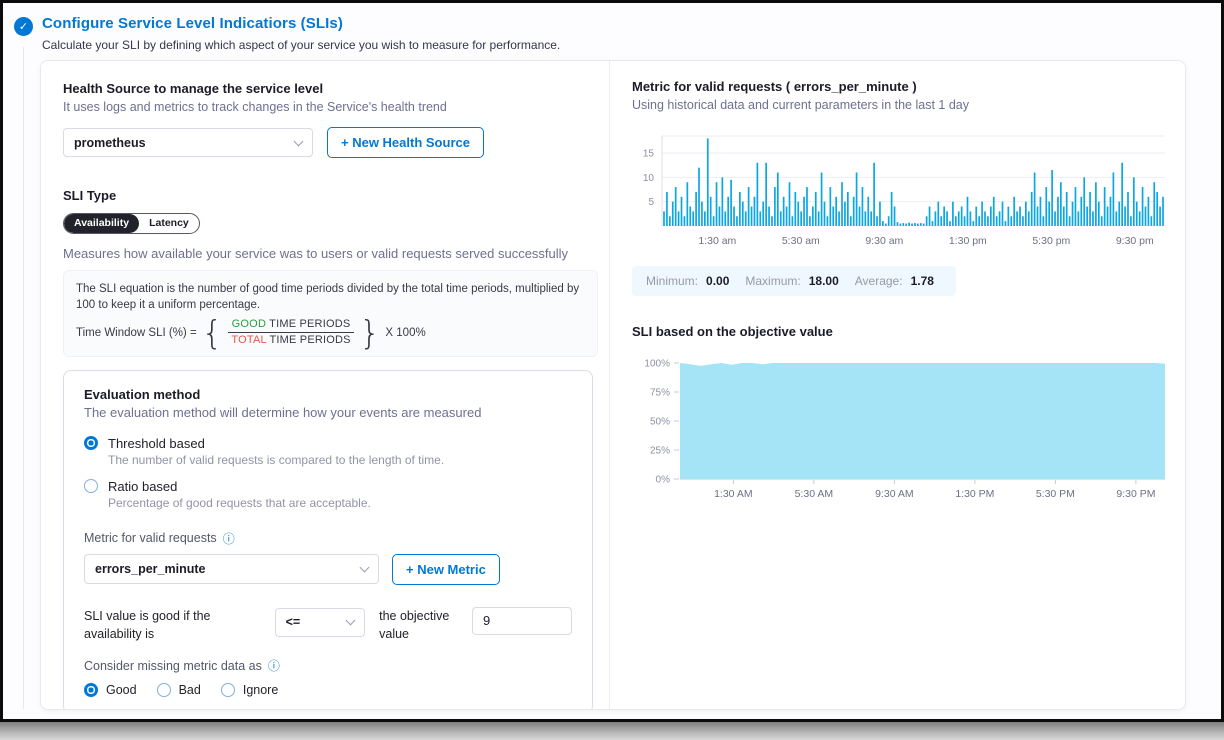 The height and width of the screenshot is (740, 1224). Describe the element at coordinates (150, 569) in the screenshot. I see `metric-selected-value: errors_per_minute` at that location.